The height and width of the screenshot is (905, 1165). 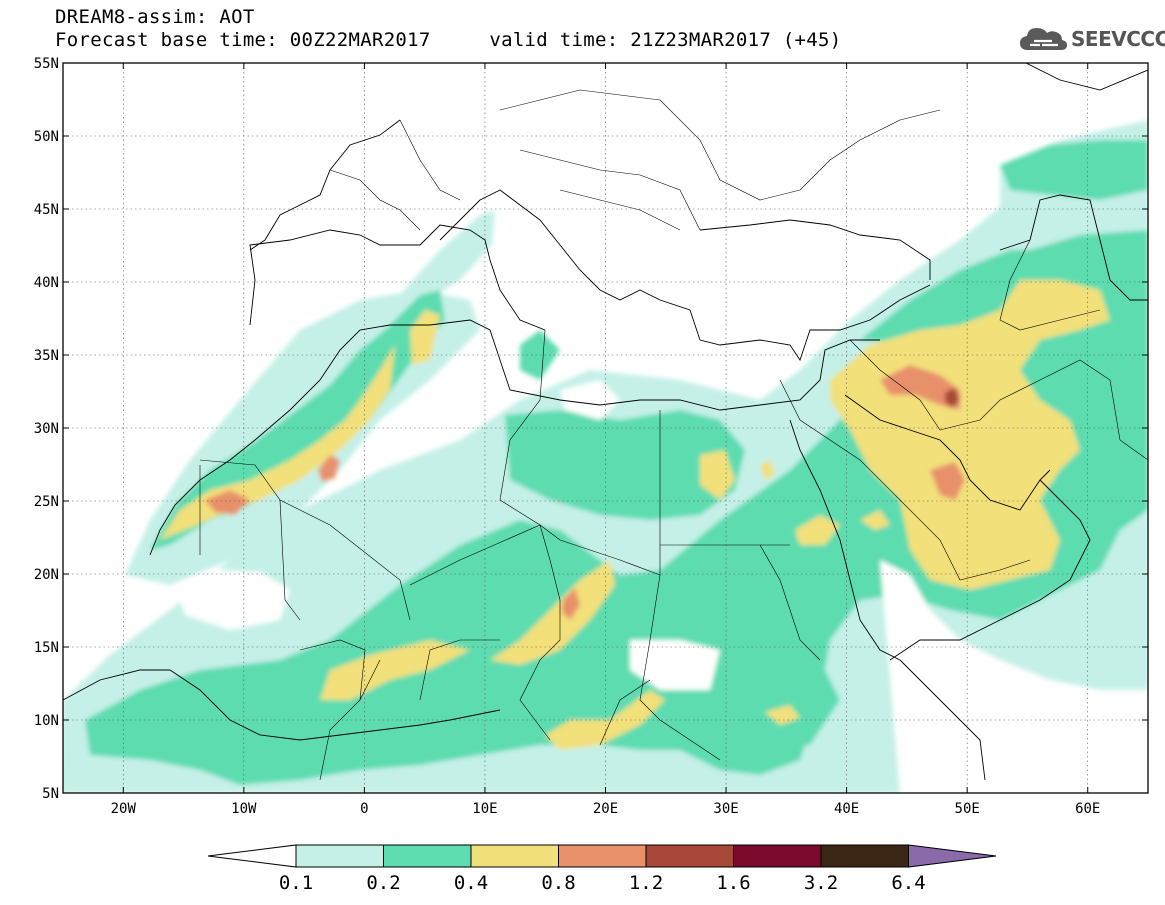 What do you see at coordinates (1087, 809) in the screenshot?
I see `lon-label: 60E` at bounding box center [1087, 809].